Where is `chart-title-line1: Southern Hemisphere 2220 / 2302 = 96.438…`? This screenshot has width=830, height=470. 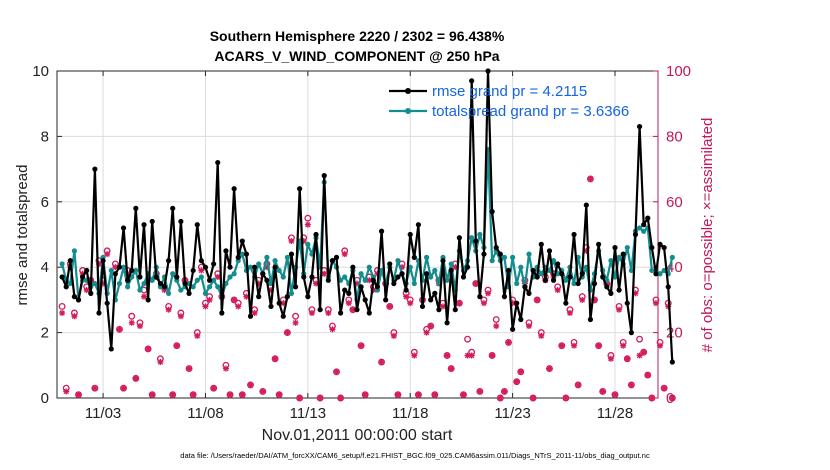 chart-title-line1: Southern Hemisphere 2220 / 2302 = 96.438… is located at coordinates (357, 36).